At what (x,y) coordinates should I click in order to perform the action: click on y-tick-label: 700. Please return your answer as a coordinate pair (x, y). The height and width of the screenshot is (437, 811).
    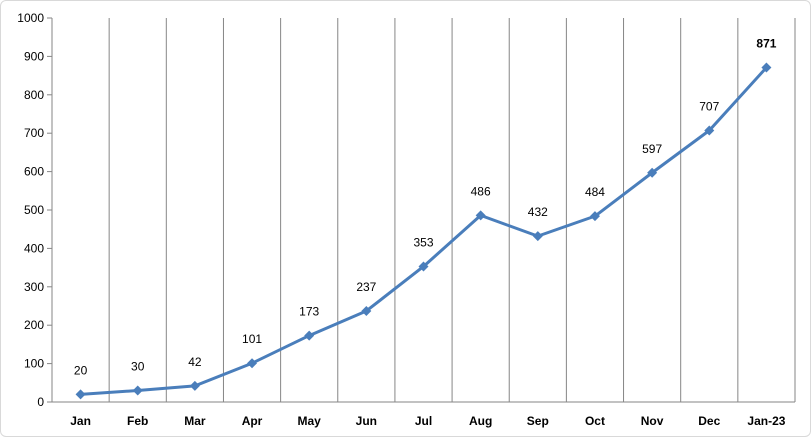
    Looking at the image, I should click on (34, 133).